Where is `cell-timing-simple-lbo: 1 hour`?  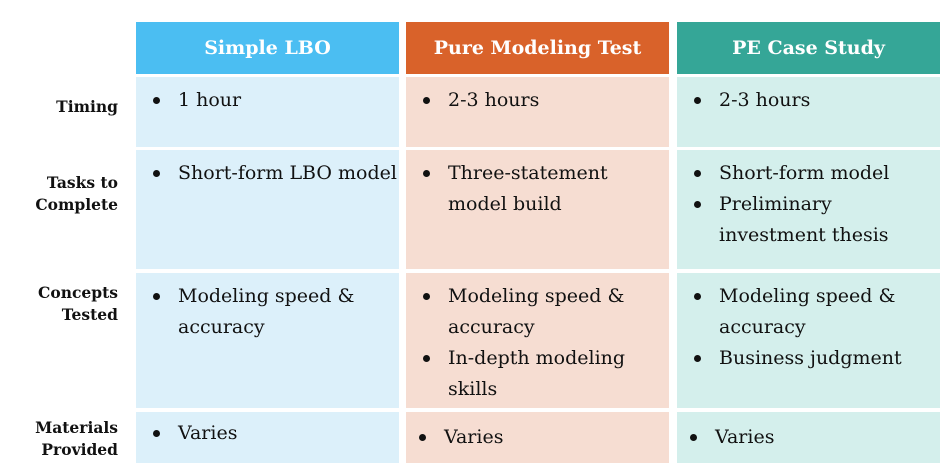 cell-timing-simple-lbo: 1 hour is located at coordinates (267, 112).